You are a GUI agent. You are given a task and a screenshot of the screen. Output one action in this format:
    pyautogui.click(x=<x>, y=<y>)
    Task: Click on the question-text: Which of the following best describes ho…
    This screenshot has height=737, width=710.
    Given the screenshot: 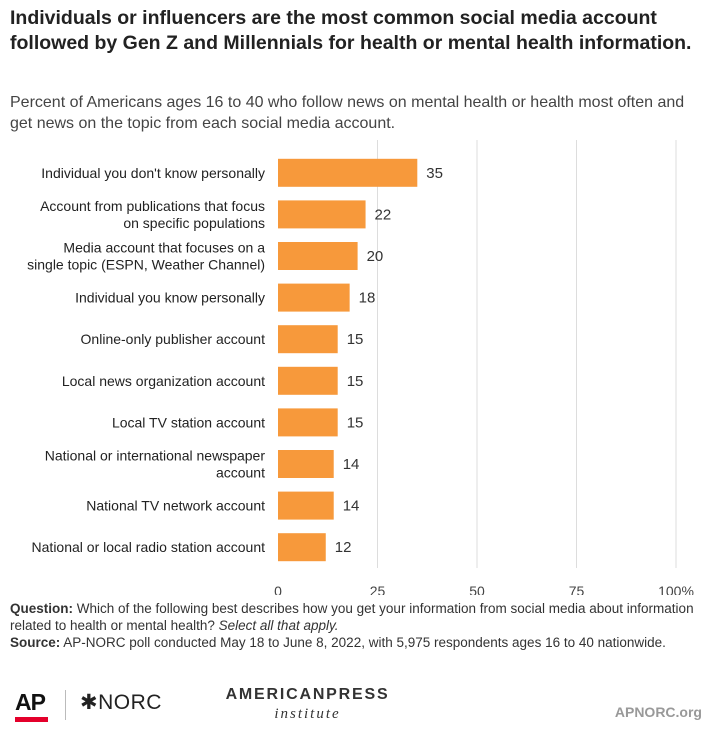 What is the action you would take?
    pyautogui.click(x=352, y=617)
    